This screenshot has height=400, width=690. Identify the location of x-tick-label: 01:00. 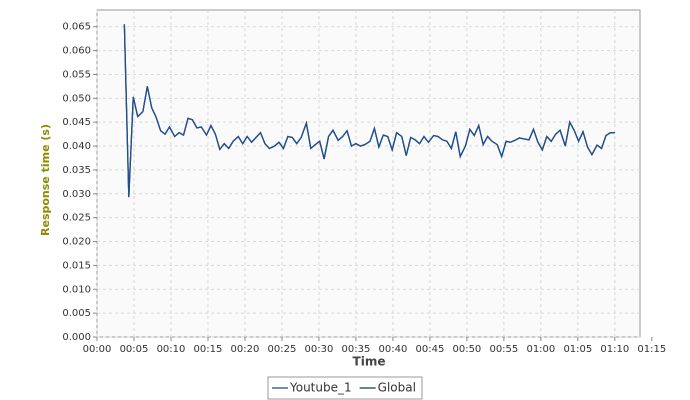
(540, 349).